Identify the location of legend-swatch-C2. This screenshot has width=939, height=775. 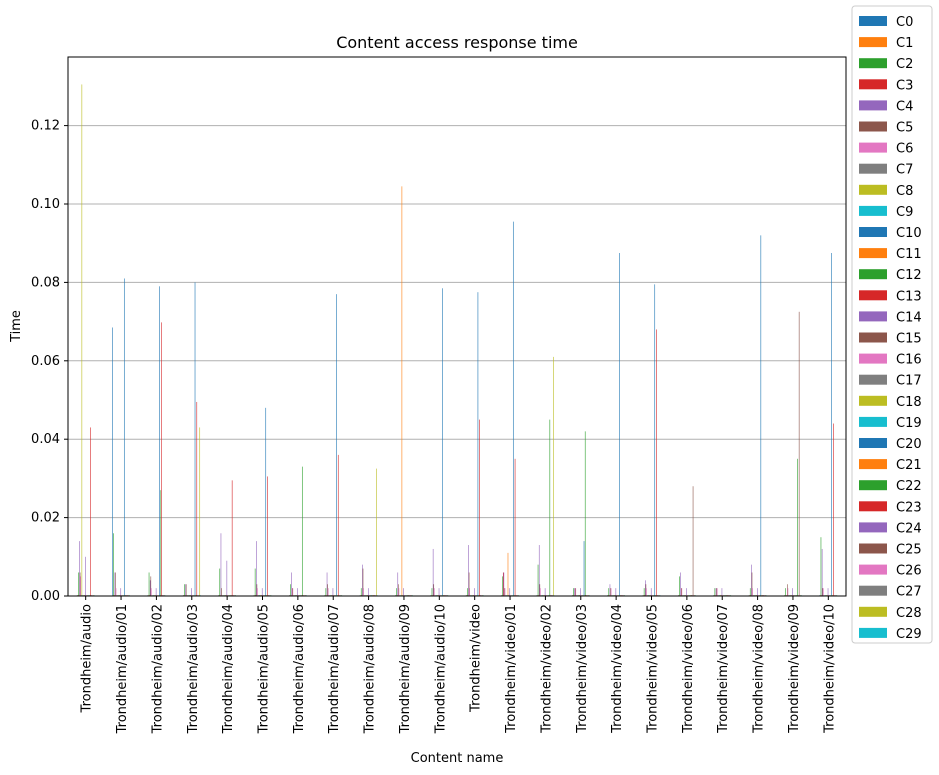
(873, 63).